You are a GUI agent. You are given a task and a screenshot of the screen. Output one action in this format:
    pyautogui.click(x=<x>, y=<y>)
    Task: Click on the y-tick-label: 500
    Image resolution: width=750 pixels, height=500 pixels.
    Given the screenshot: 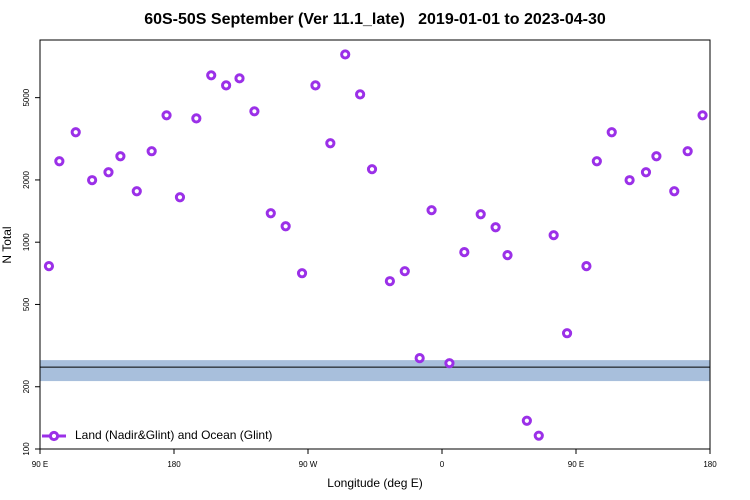 What is the action you would take?
    pyautogui.click(x=26, y=304)
    